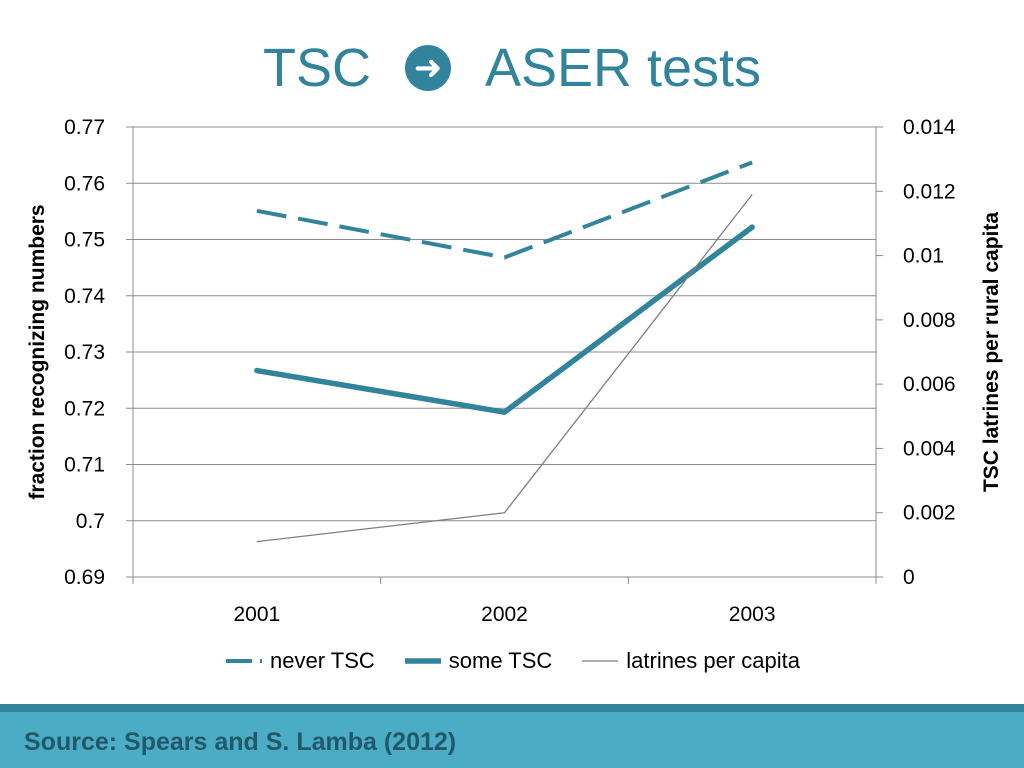  Describe the element at coordinates (84, 240) in the screenshot. I see `y-tick-label: 0.75` at that location.